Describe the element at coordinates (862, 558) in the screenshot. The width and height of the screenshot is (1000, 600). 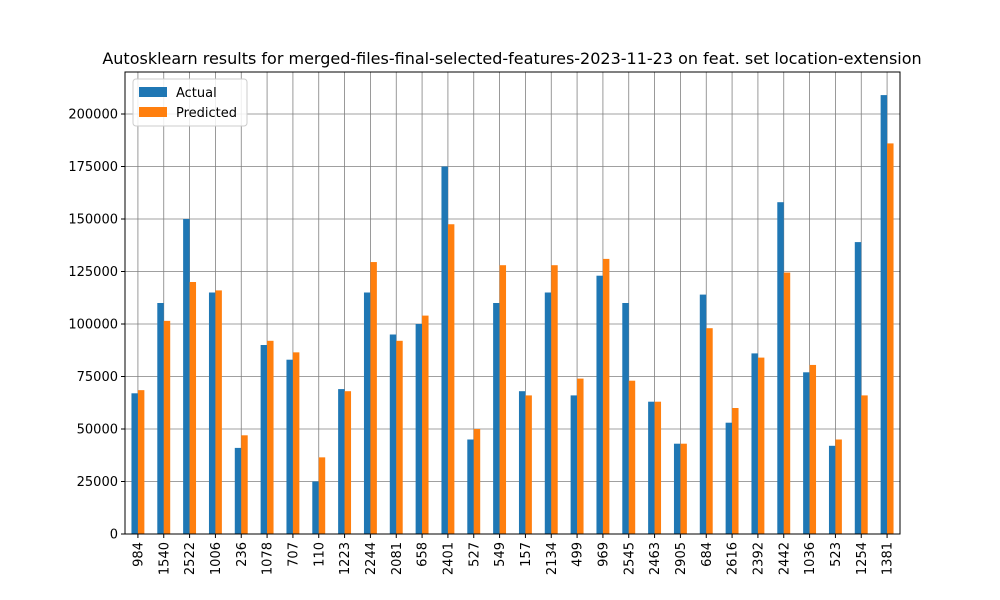
I see `x-tick-label: 1254` at that location.